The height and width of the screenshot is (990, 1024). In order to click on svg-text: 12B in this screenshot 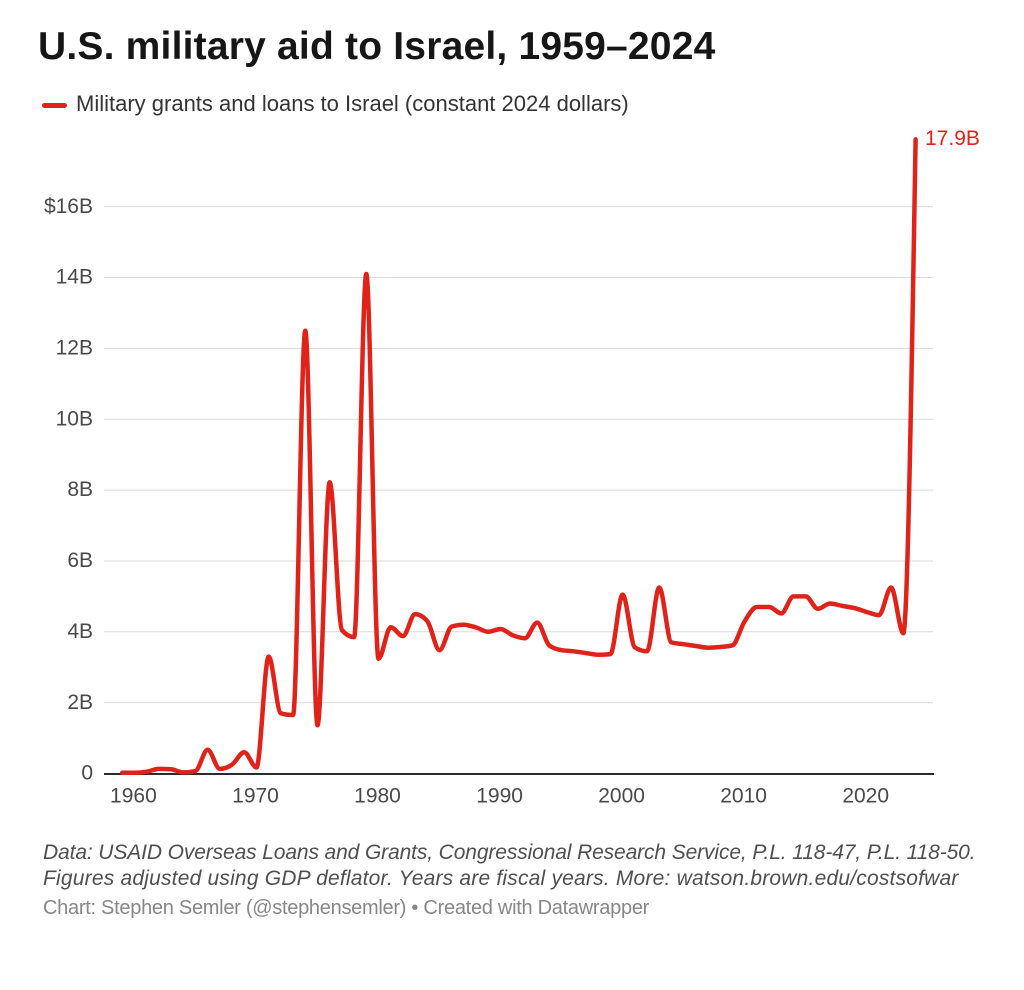, I will do `click(74, 348)`.